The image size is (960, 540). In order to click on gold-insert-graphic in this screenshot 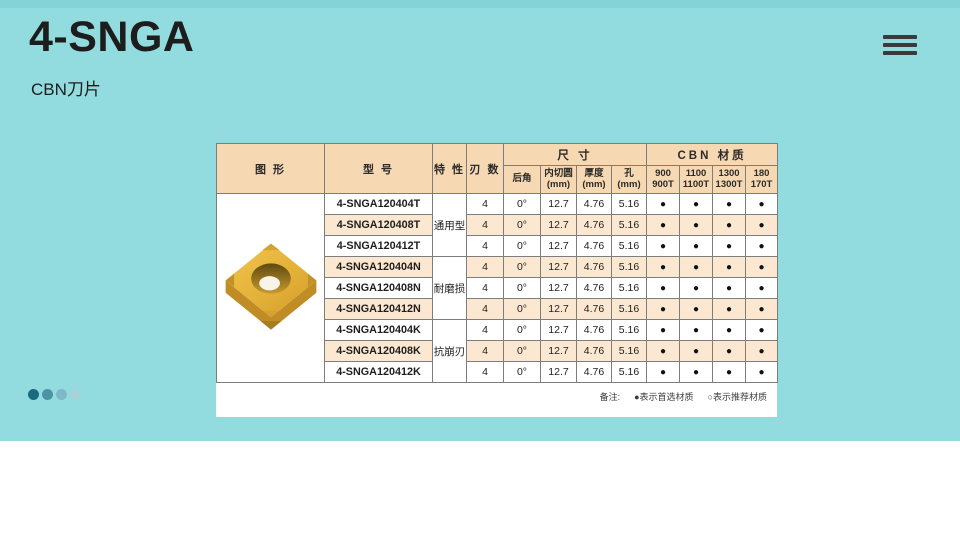, I will do `click(270, 286)`.